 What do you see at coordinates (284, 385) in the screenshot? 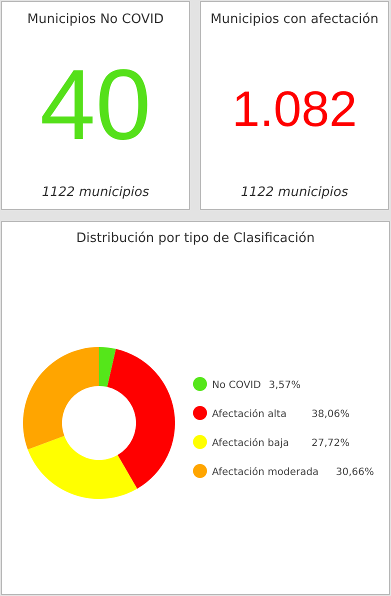
I see `data-label: 3,57%` at bounding box center [284, 385].